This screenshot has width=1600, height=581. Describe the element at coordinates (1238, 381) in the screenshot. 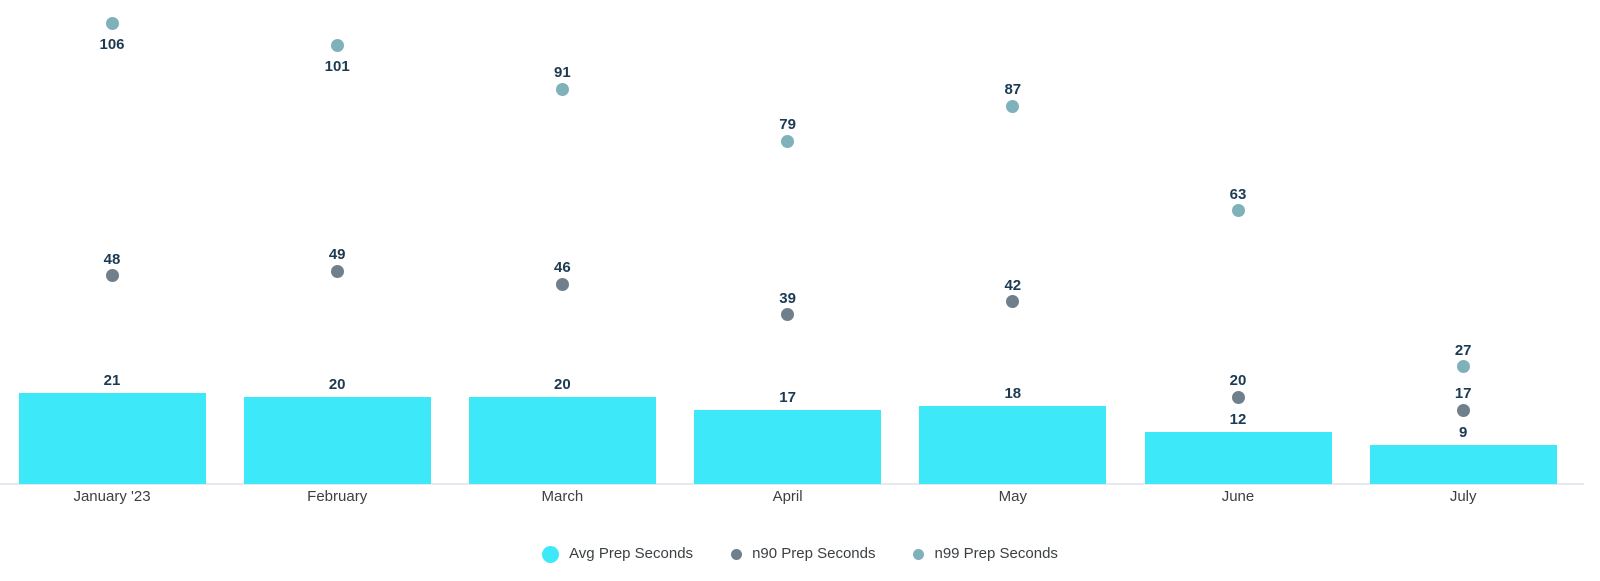

I see `n90-prep-value-label: 20` at that location.